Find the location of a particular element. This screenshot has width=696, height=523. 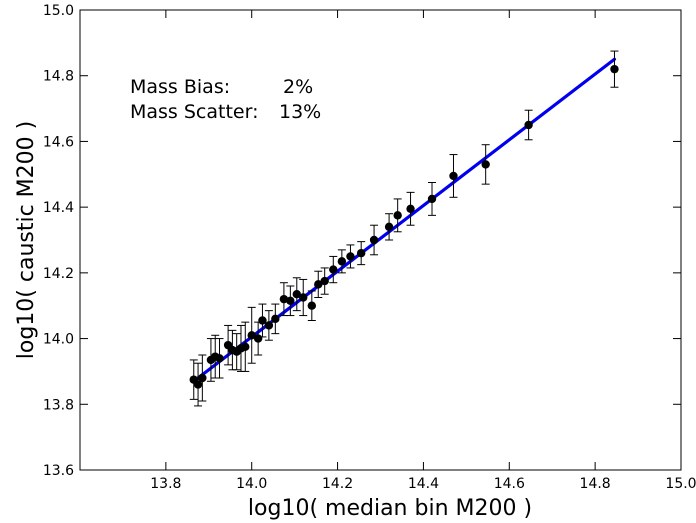

x-tick-label: 14.4 is located at coordinates (423, 484).